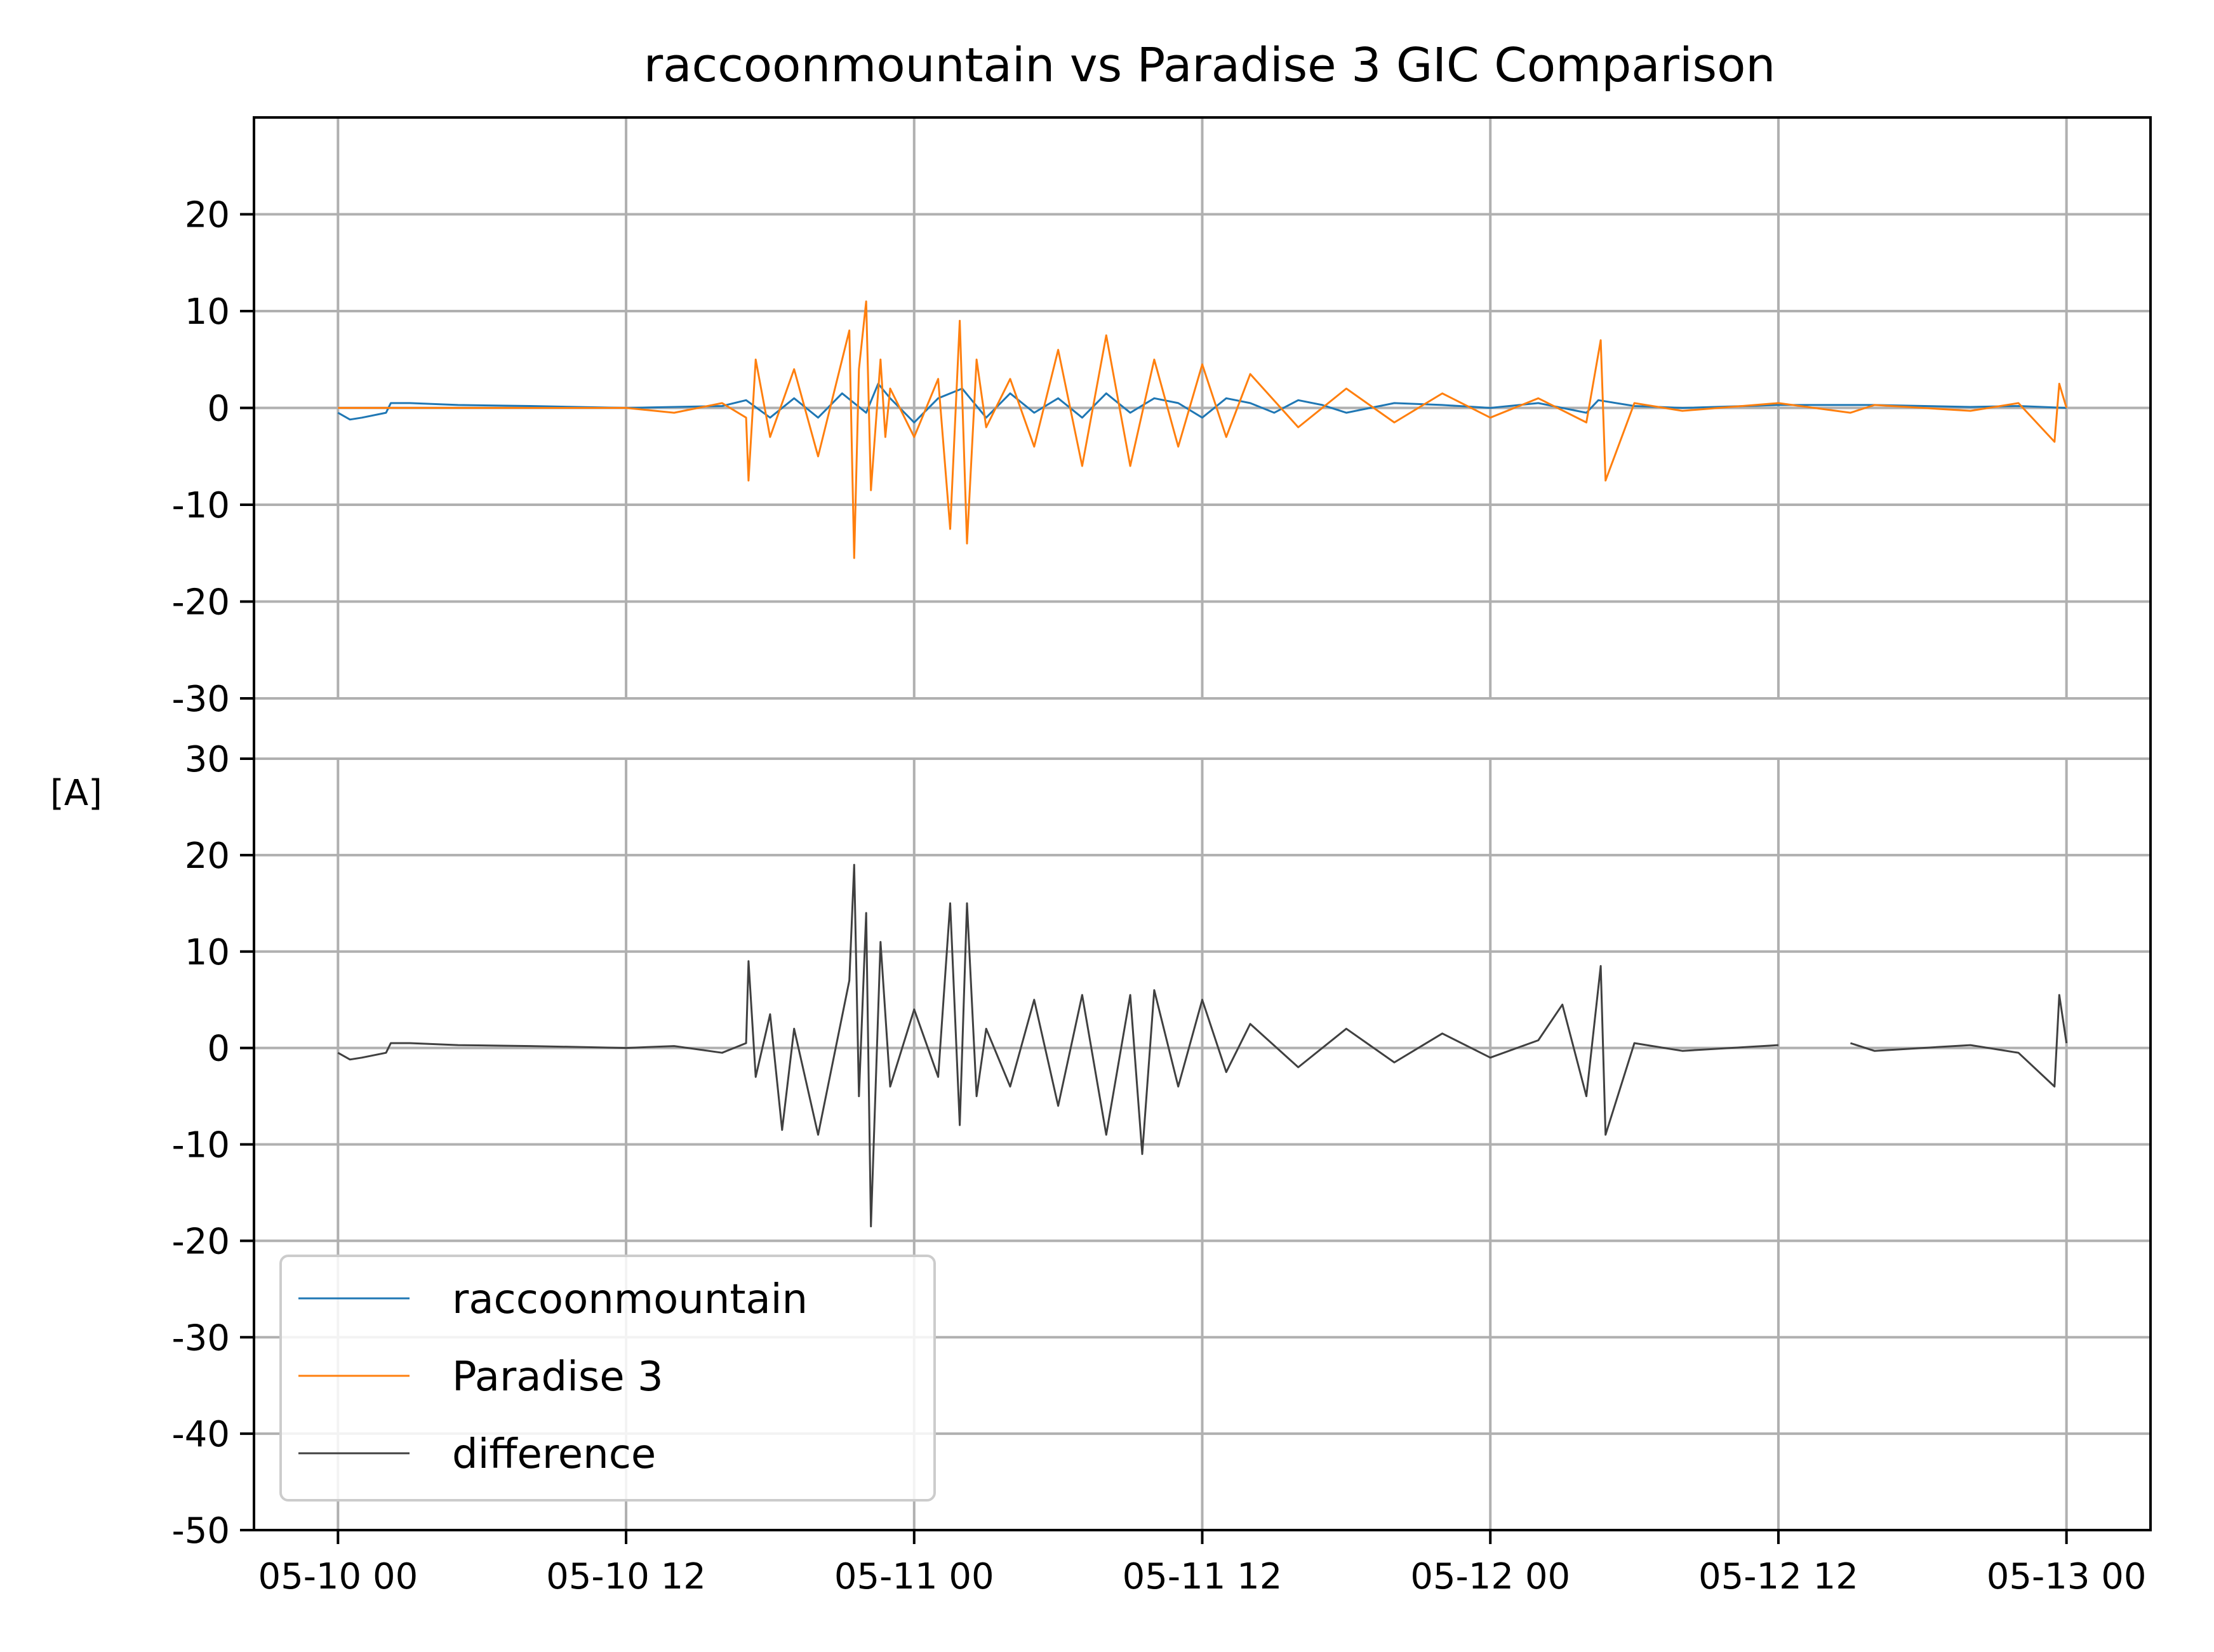 This screenshot has width=2214, height=1652. Describe the element at coordinates (554, 1454) in the screenshot. I see `legend-label-difference: difference` at that location.